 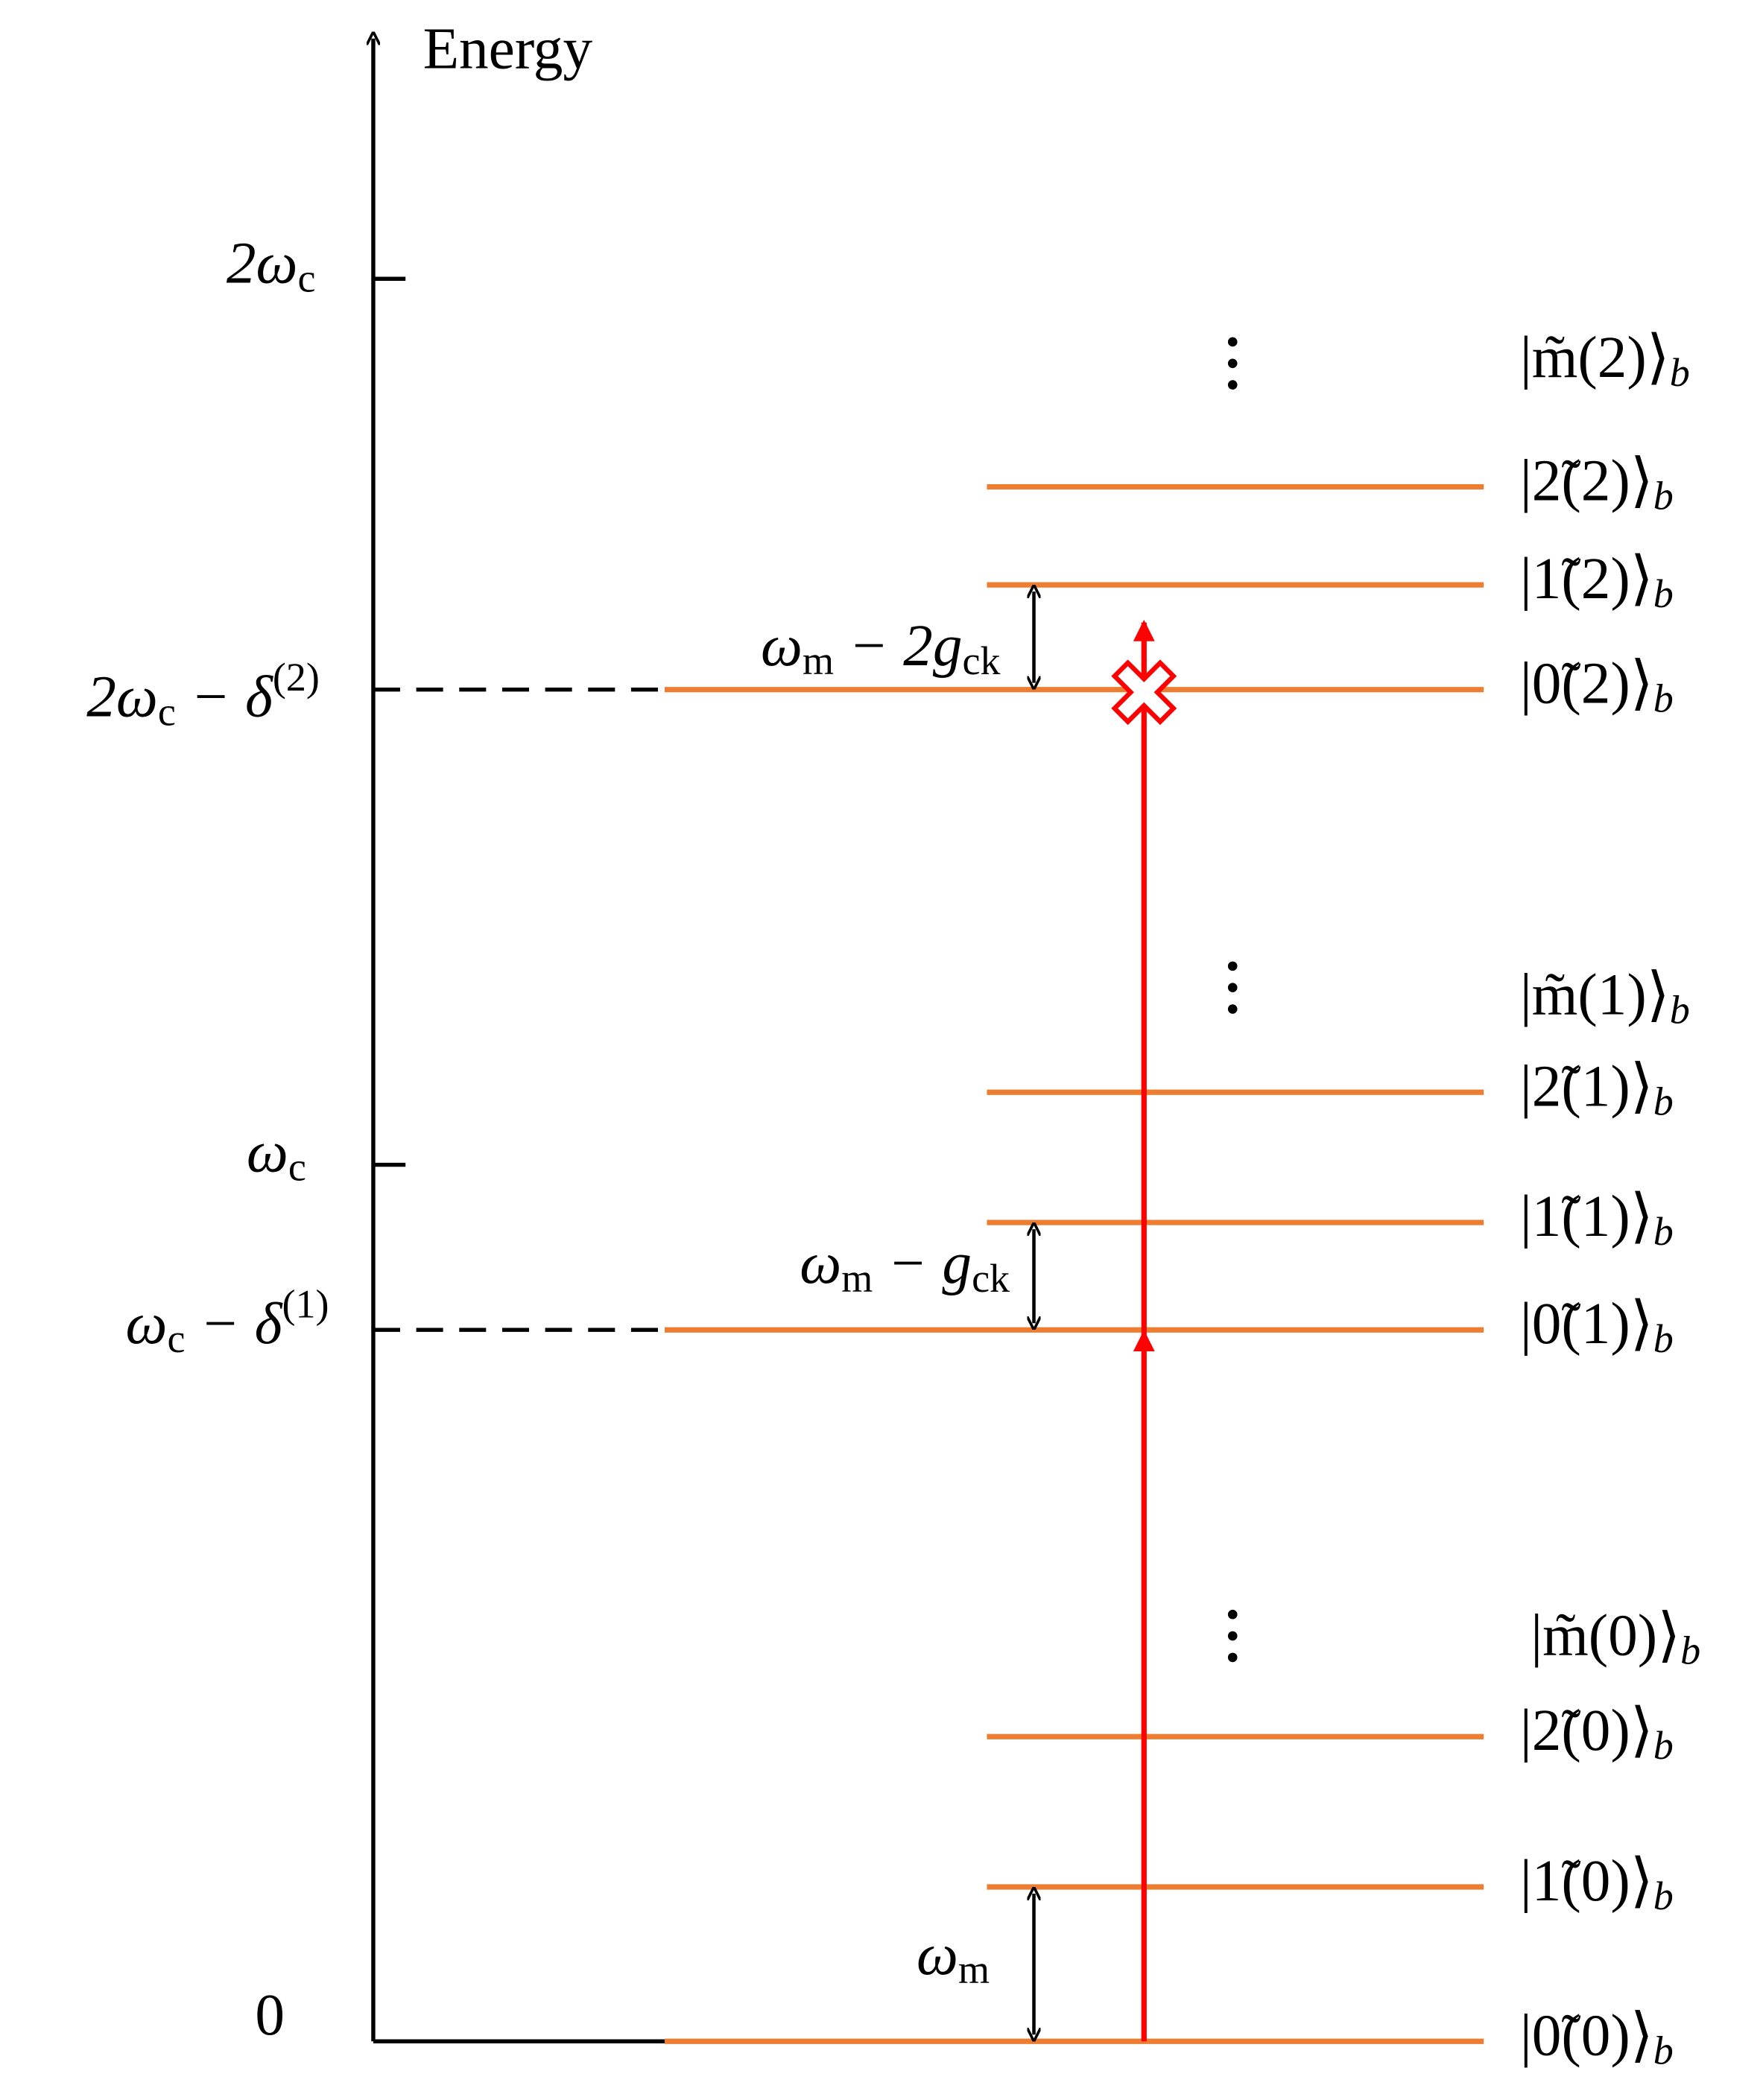 I want to click on state-label: |m̃(2)⟩b, so click(x=1605, y=360).